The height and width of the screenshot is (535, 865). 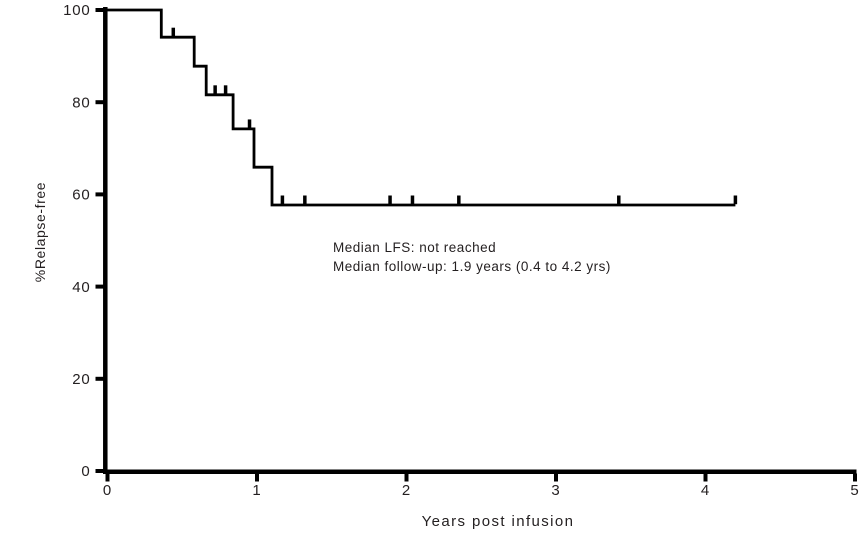 I want to click on y-tick-label: 20, so click(x=81, y=379).